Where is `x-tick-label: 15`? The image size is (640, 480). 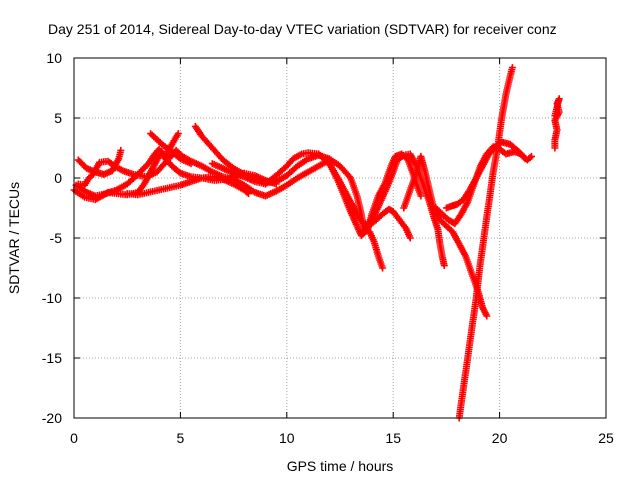
x-tick-label: 15 is located at coordinates (393, 438).